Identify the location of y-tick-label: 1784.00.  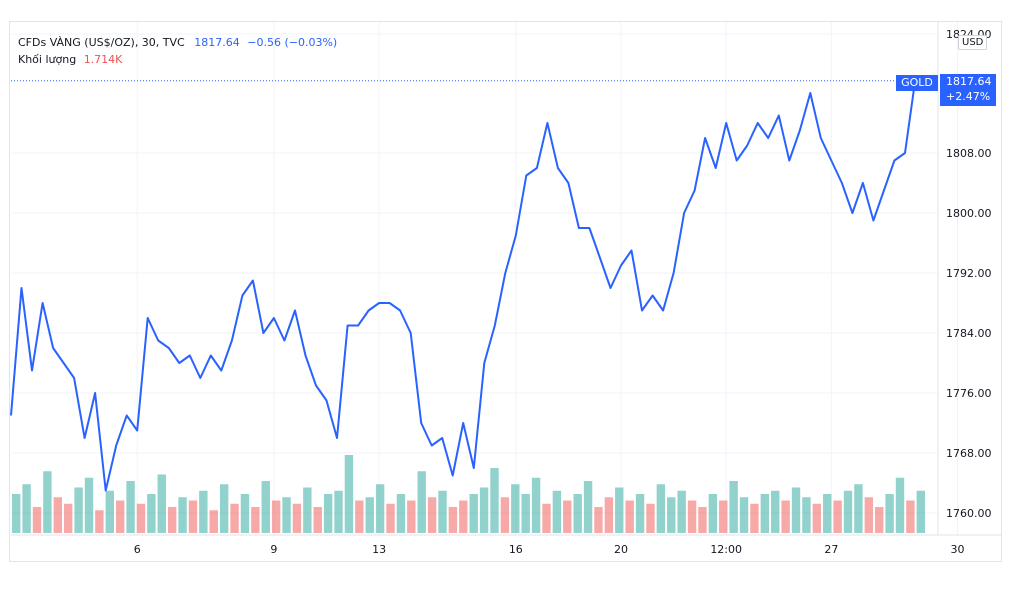
(969, 333).